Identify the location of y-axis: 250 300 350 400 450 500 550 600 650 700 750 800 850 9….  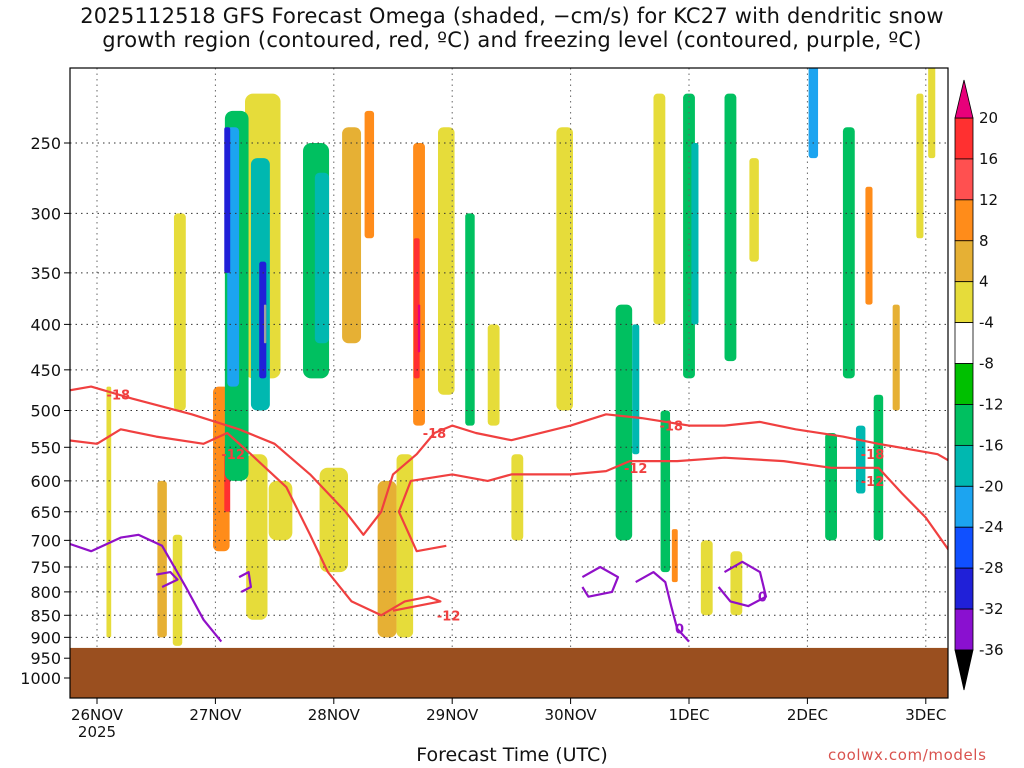
(45, 411).